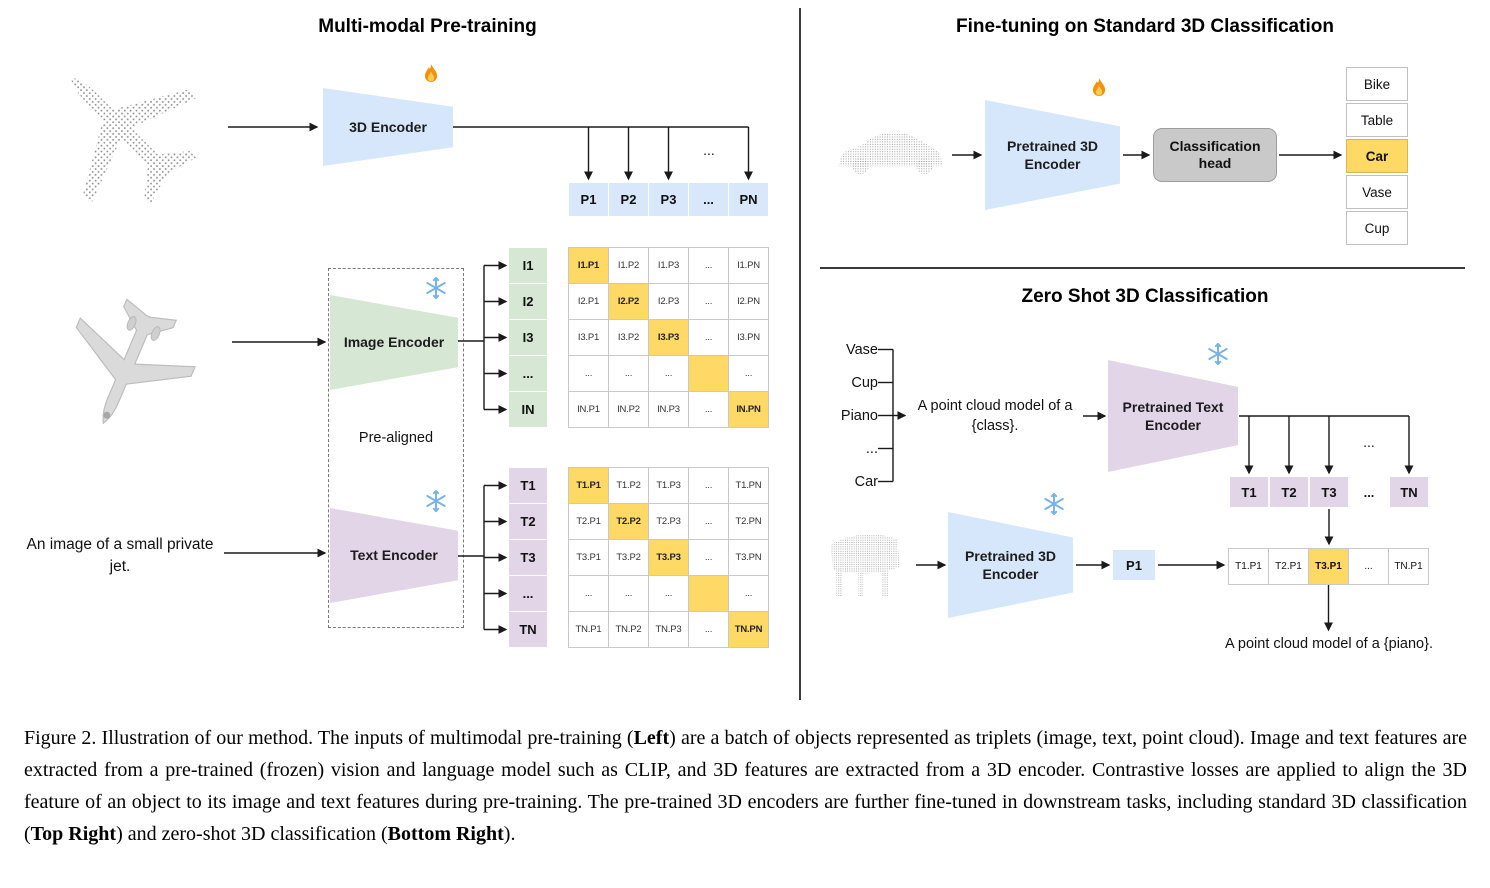 The height and width of the screenshot is (888, 1490). I want to click on airplane-image, so click(135, 361).